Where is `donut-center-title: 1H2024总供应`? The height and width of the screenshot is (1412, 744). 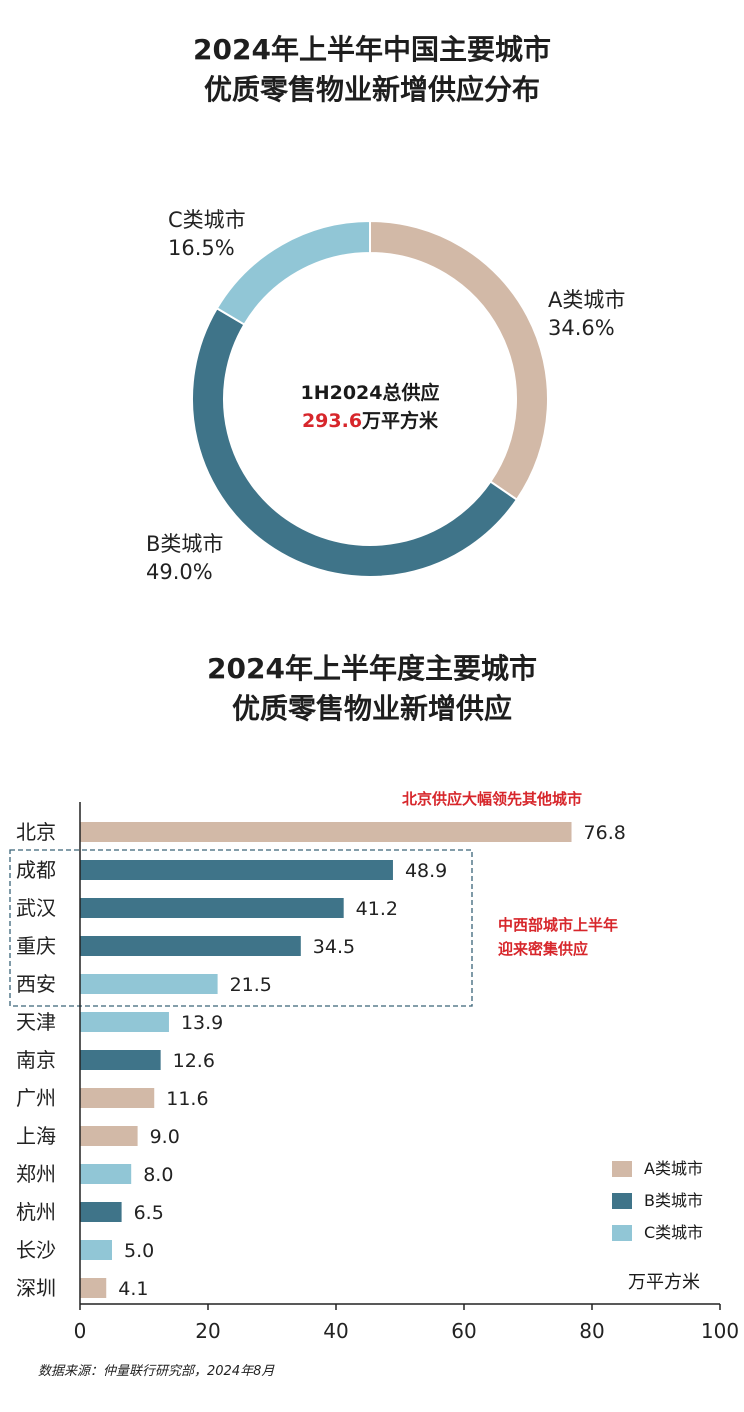
donut-center-title: 1H2024总供应 is located at coordinates (370, 393).